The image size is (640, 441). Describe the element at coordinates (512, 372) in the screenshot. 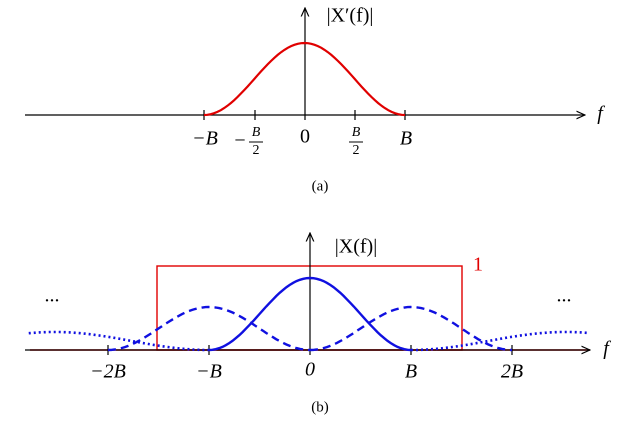

I see `tick-label: 2B` at that location.